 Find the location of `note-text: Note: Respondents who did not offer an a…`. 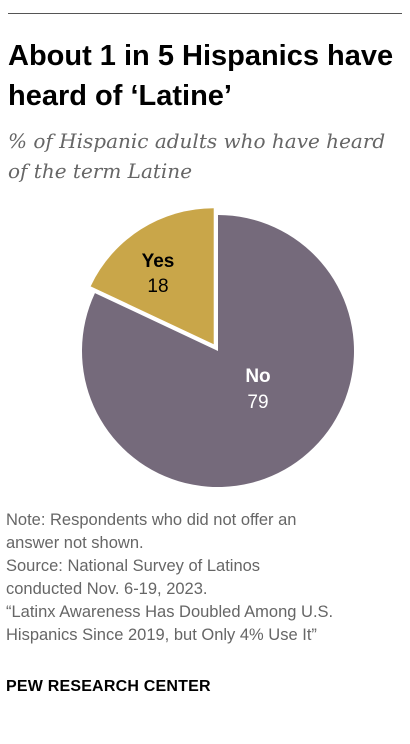

note-text: Note: Respondents who did not offer an a… is located at coordinates (151, 531).